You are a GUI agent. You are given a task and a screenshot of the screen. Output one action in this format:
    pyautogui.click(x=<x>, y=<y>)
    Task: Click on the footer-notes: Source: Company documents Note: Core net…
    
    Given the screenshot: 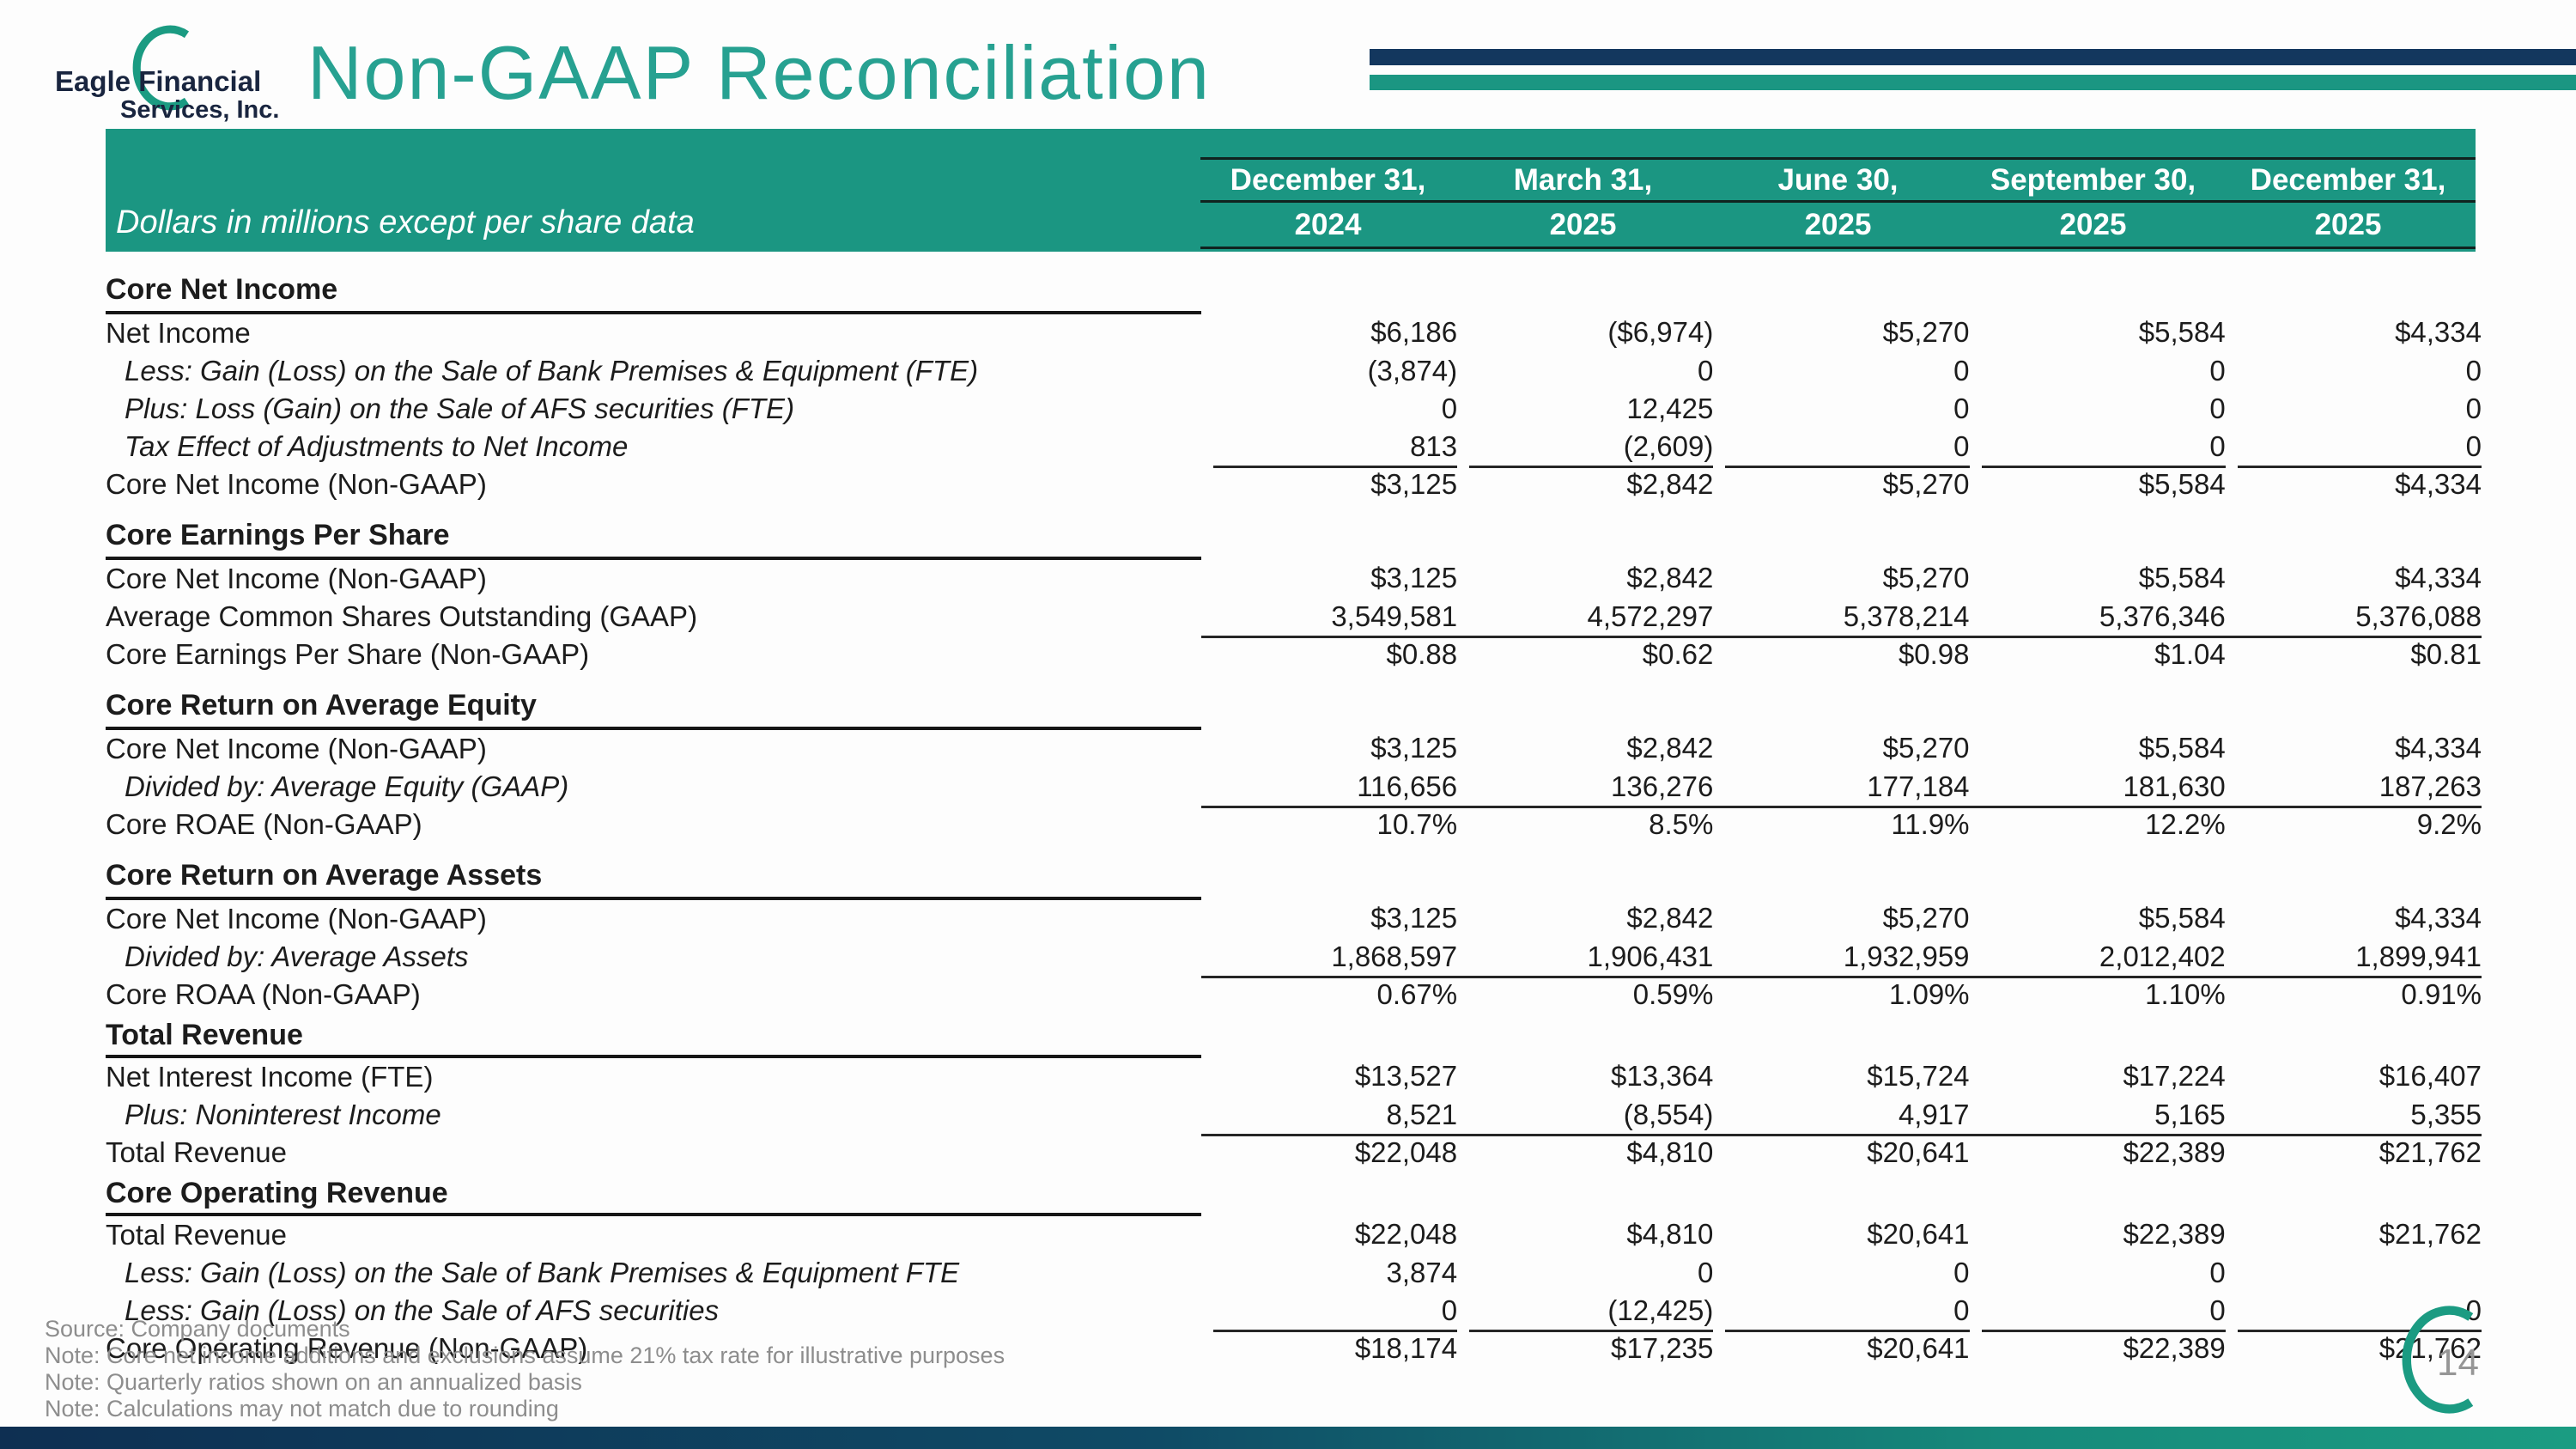 What is the action you would take?
    pyautogui.click(x=525, y=1369)
    